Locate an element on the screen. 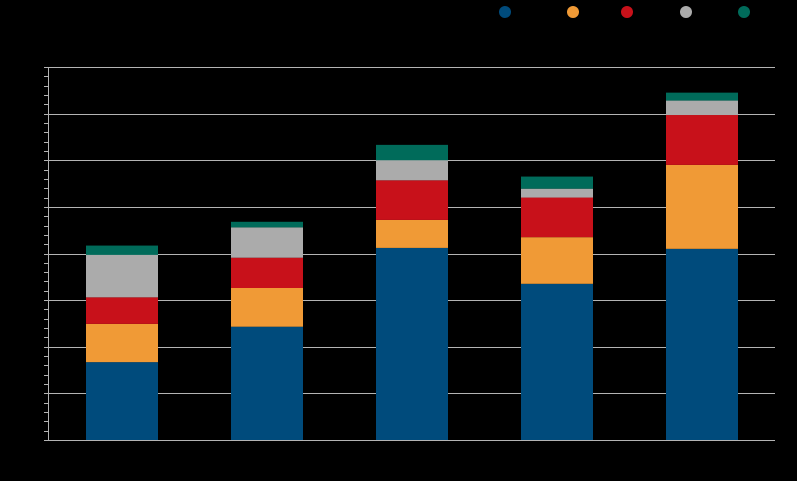 The image size is (797, 481). y-axis is located at coordinates (46, 254).